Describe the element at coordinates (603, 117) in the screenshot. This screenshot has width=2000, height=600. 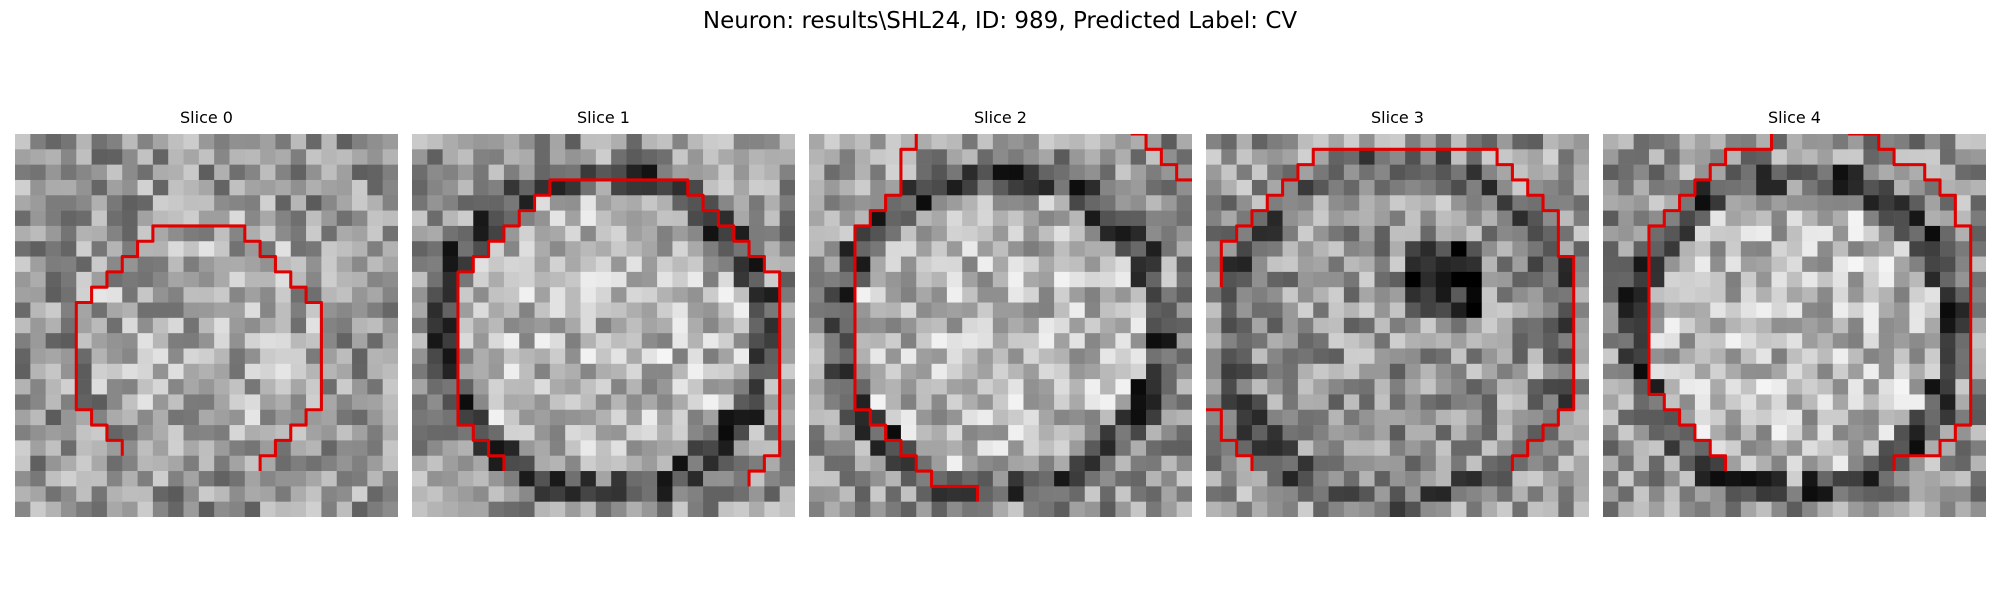
I see `slice-title: Slice 1` at that location.